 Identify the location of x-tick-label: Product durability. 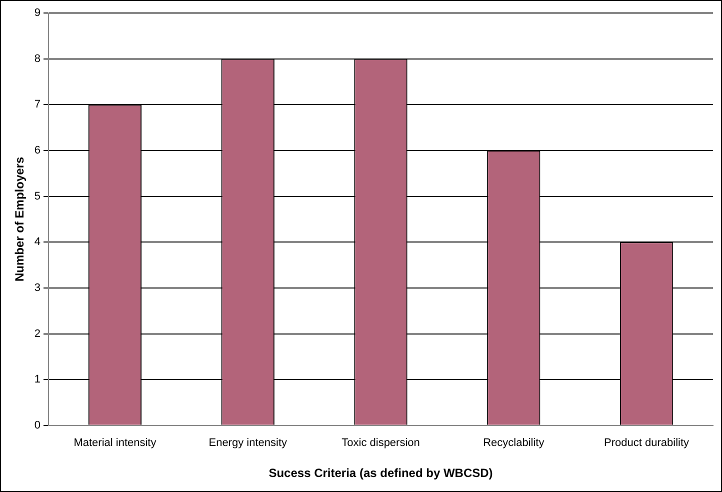
(647, 443).